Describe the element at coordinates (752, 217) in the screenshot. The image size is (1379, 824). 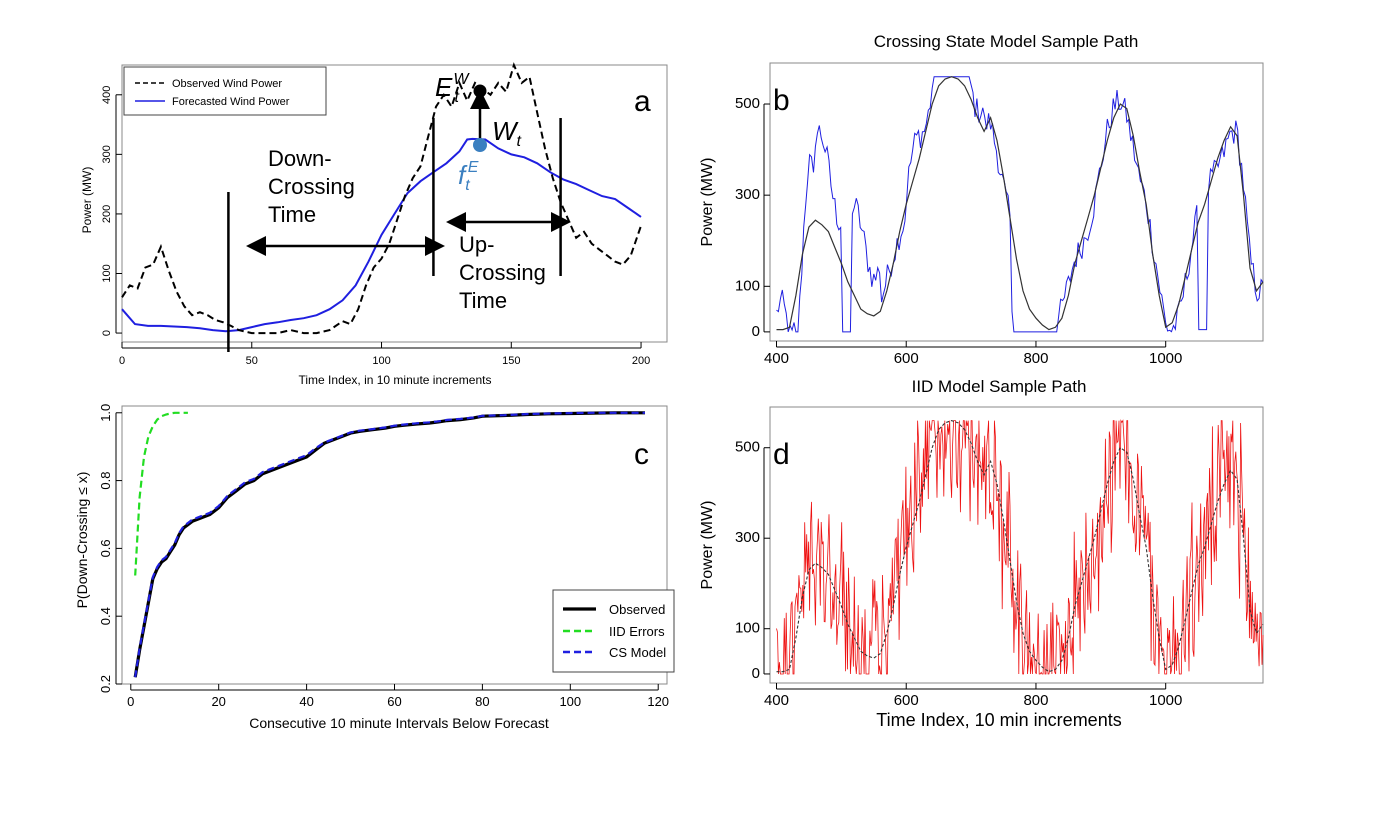
I see `panel-b-y-ticks: 0 100 300 500` at that location.